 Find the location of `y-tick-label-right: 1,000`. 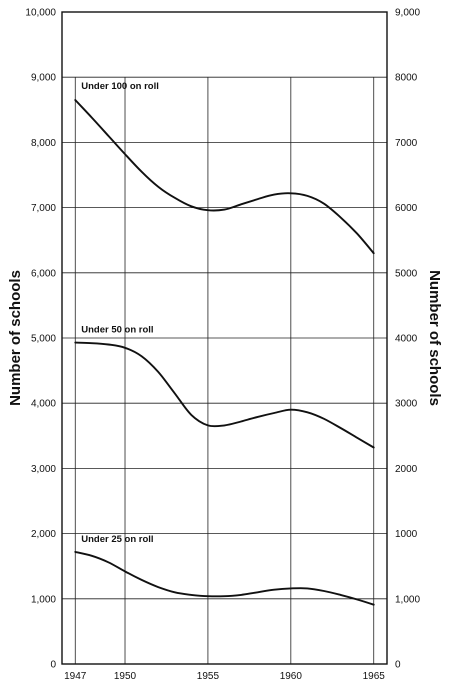

y-tick-label-right: 1,000 is located at coordinates (407, 599).